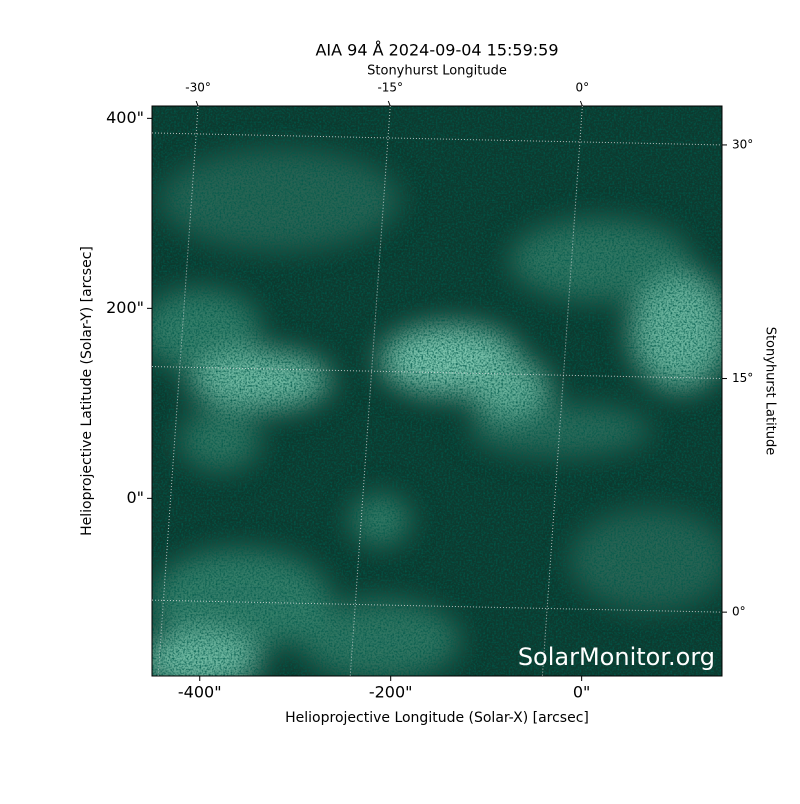 This screenshot has width=800, height=804. I want to click on y2-tick-label: 15°, so click(742, 378).